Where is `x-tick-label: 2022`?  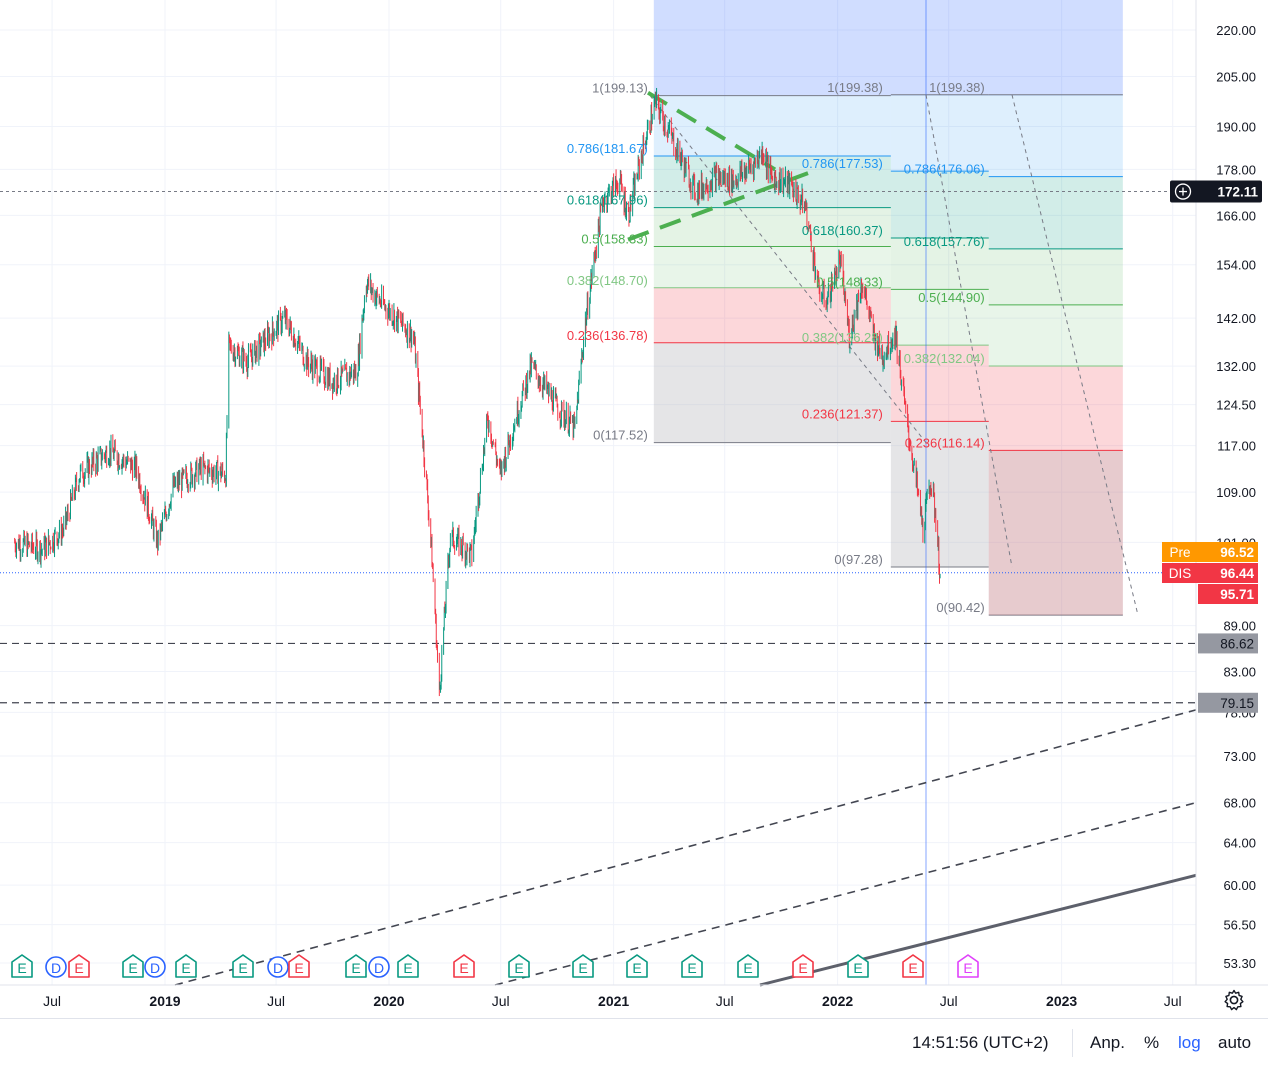 x-tick-label: 2022 is located at coordinates (837, 1001).